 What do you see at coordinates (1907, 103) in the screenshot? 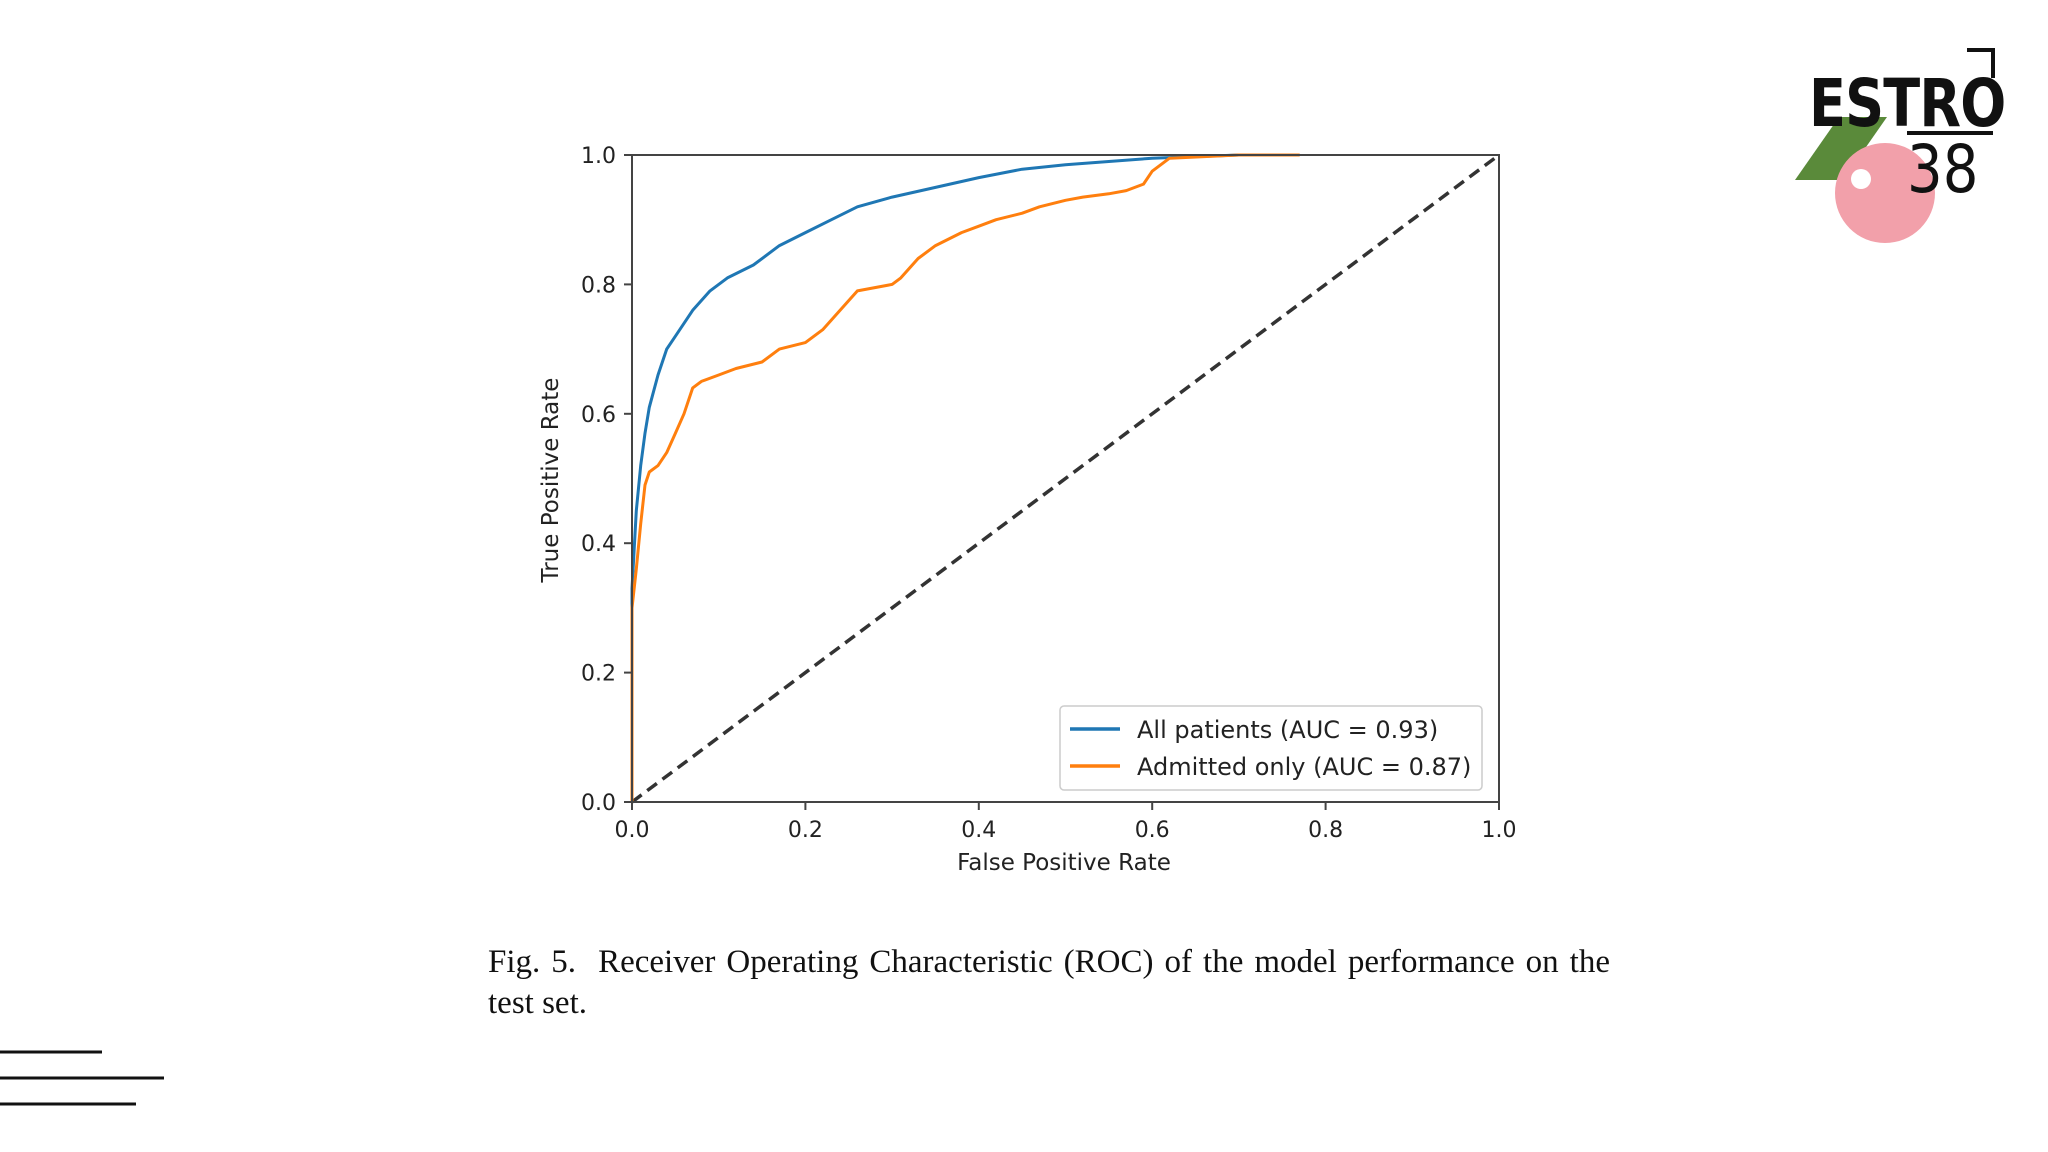
I see `logo-word: ESTRO` at bounding box center [1907, 103].